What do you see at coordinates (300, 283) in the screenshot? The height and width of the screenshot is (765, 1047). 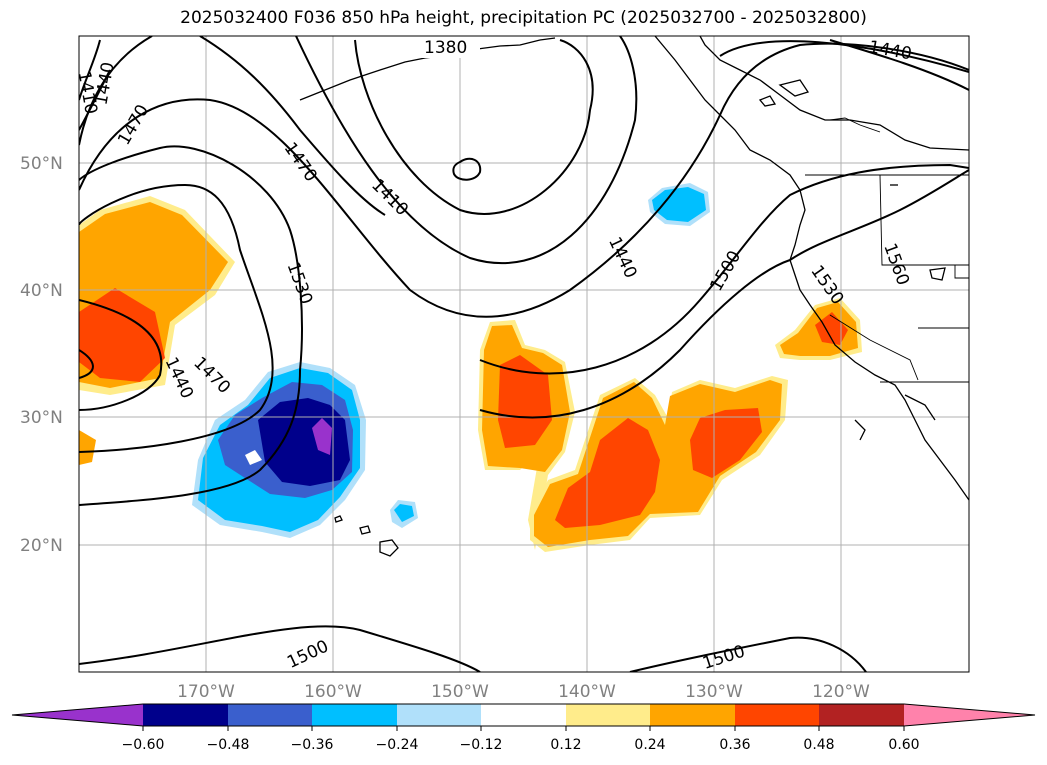 I see `contour-label: 1530` at bounding box center [300, 283].